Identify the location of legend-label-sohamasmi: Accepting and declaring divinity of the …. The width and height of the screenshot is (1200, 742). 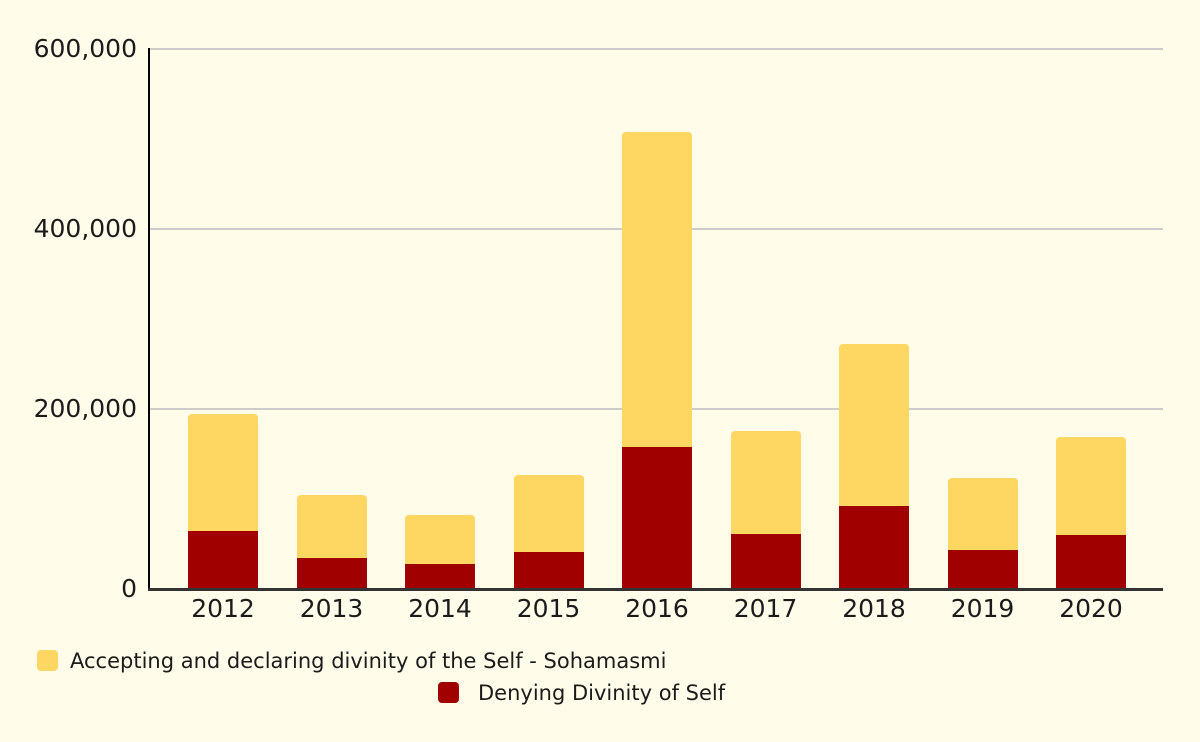
(368, 661).